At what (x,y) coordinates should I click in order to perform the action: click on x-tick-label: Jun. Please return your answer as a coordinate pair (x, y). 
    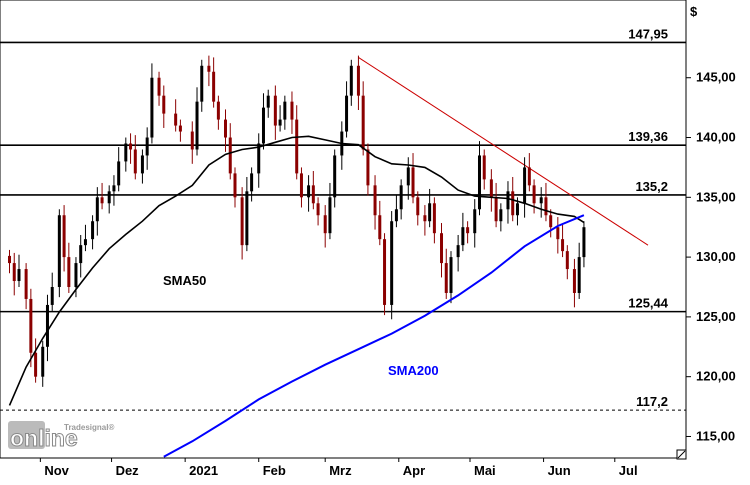
    Looking at the image, I should click on (559, 470).